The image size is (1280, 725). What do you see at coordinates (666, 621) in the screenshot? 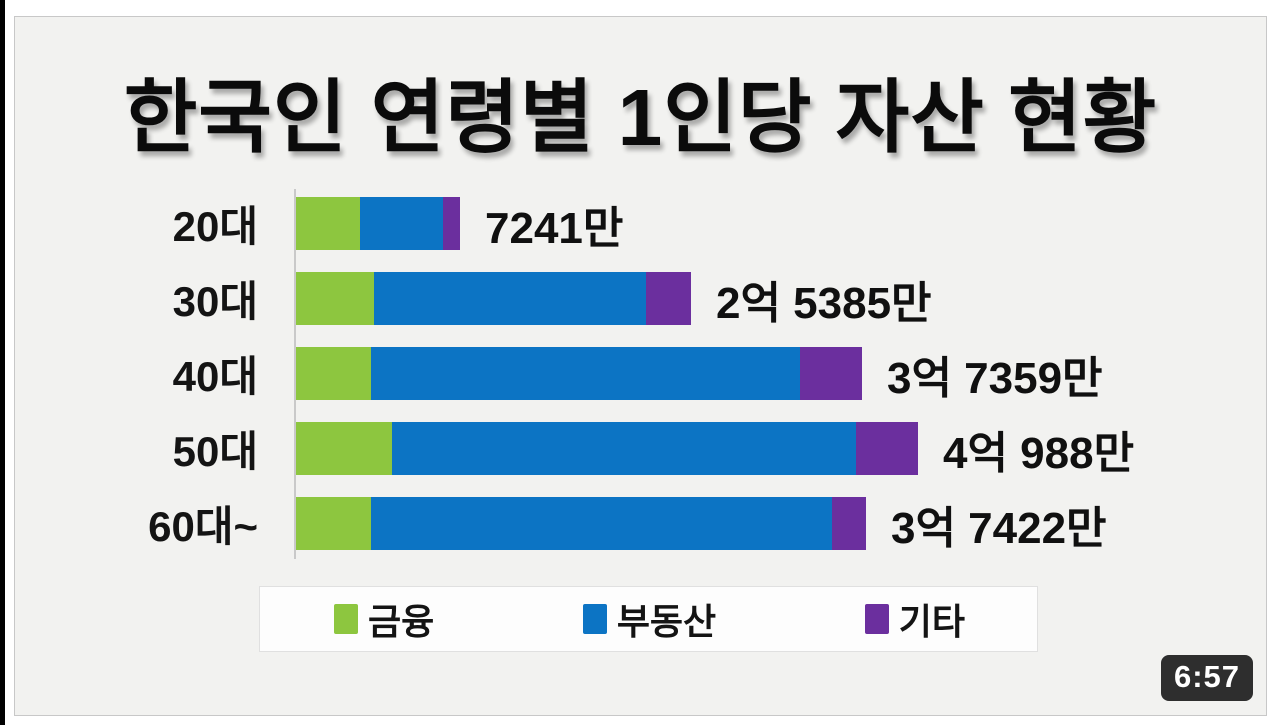
I see `legend-label: 부동산` at bounding box center [666, 621].